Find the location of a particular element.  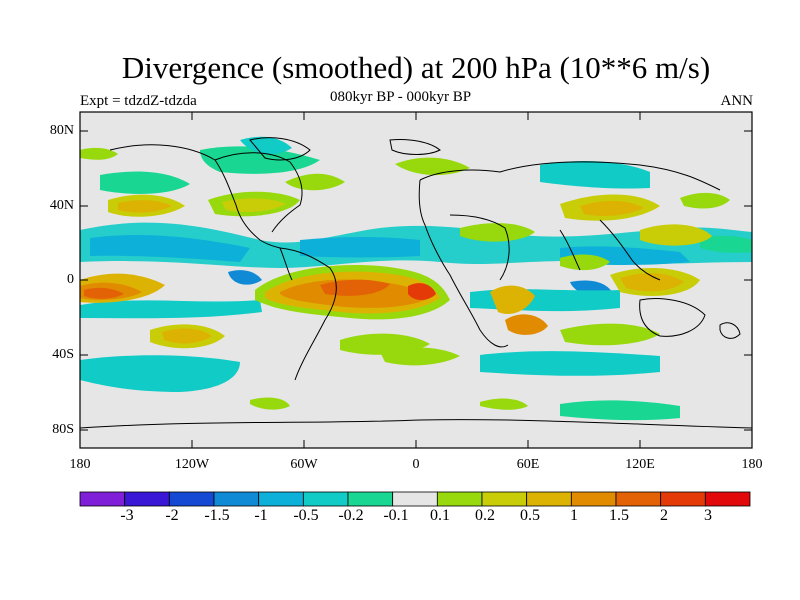

colorbar-label: -0.1 is located at coordinates (396, 515).